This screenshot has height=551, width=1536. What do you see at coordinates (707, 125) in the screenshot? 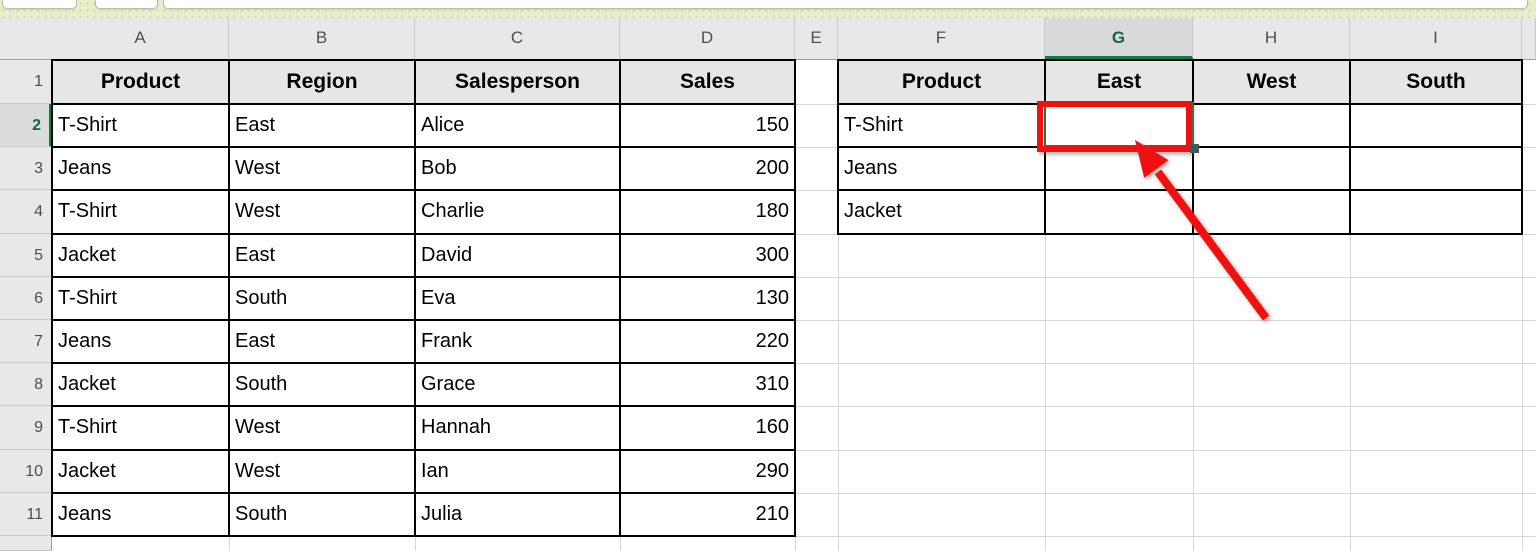
I see `cell-D2: 150` at bounding box center [707, 125].